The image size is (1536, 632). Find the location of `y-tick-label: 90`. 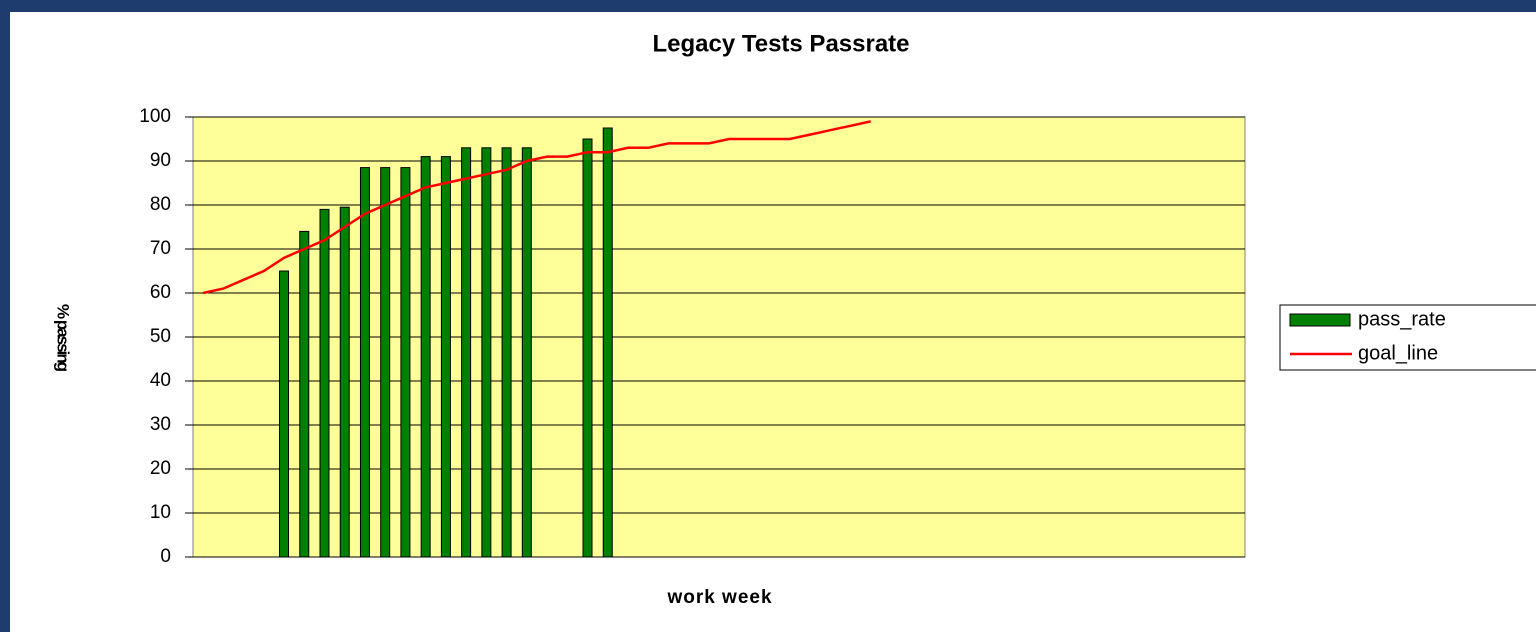

y-tick-label: 90 is located at coordinates (160, 160).